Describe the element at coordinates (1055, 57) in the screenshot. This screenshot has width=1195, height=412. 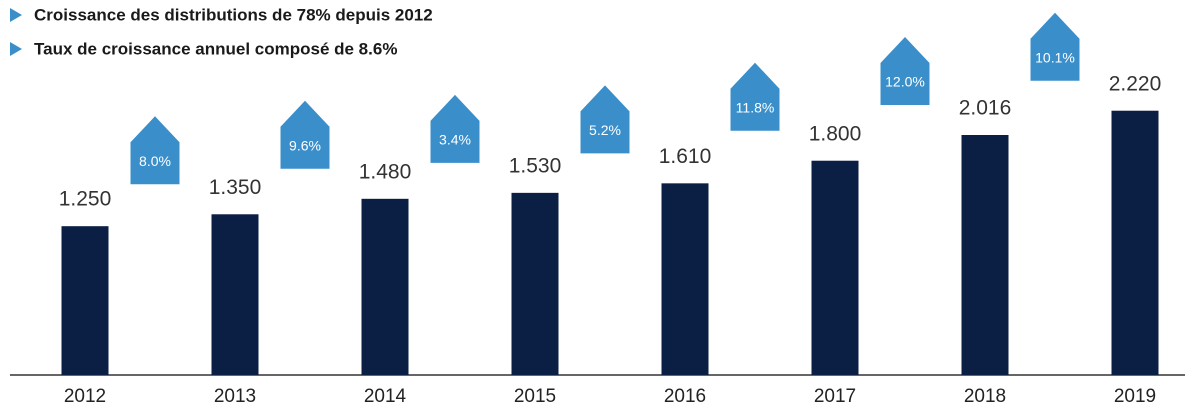
I see `growth-label: 10.1%` at that location.